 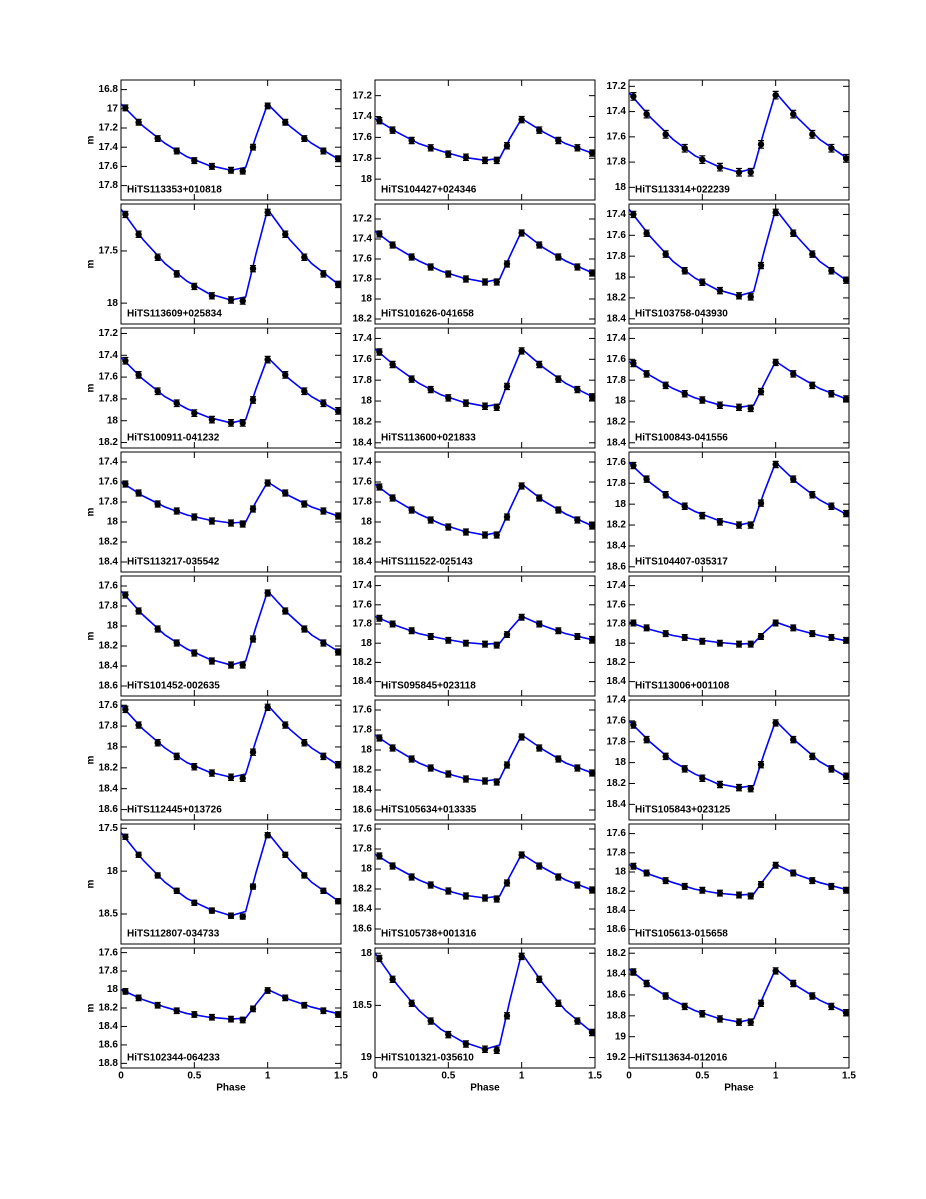 I want to click on x-tick-label: 1, so click(x=522, y=1076).